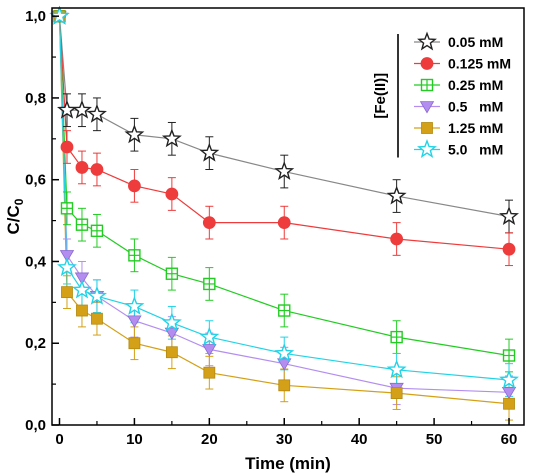 This screenshot has width=550, height=476. I want to click on legend-title: [Fe(II)], so click(380, 96).